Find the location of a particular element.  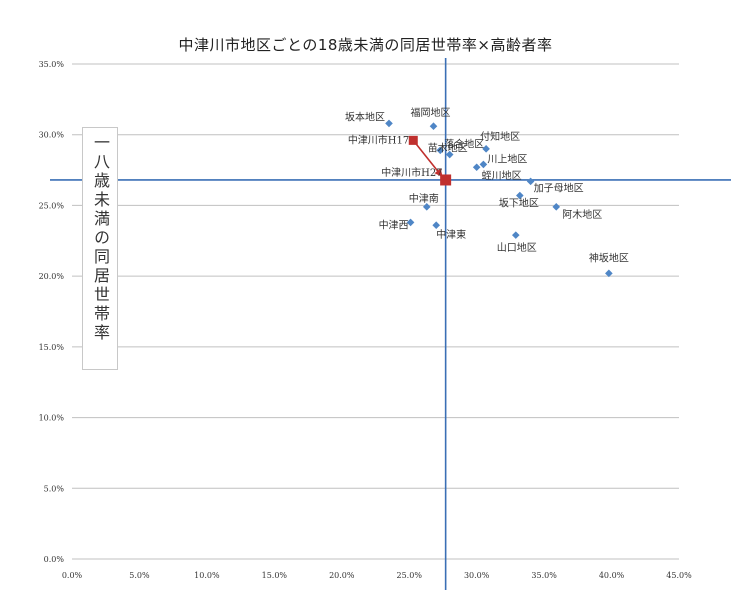

x-tick-label: 25.0% is located at coordinates (410, 575).